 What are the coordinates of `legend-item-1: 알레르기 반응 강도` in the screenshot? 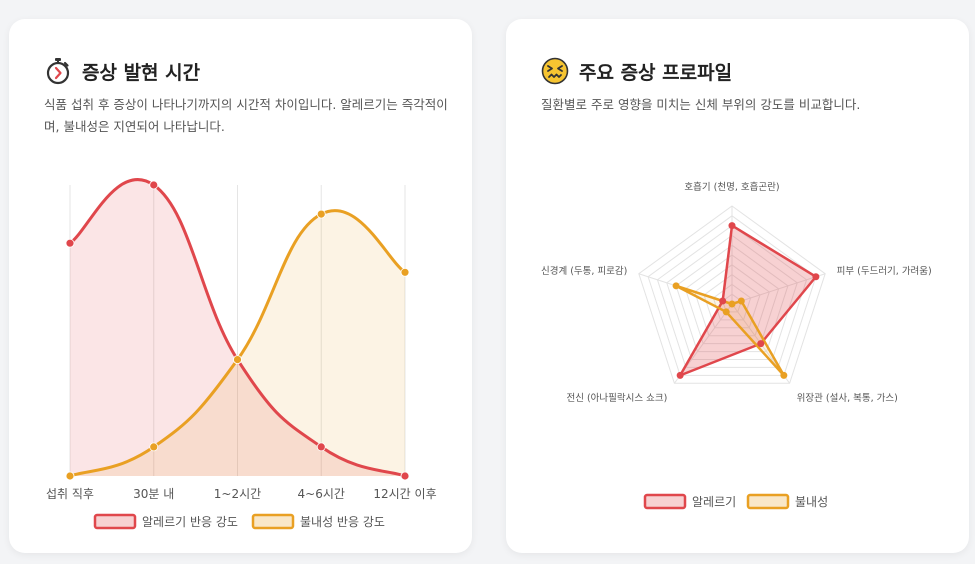 It's located at (165, 521).